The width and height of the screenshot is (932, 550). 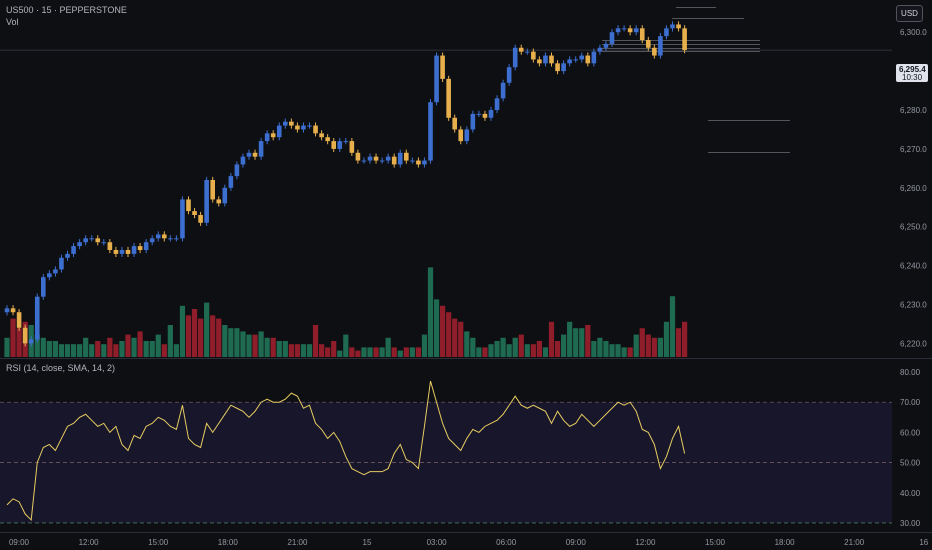 I want to click on price-tick-label: 6,220.0, so click(x=913, y=343).